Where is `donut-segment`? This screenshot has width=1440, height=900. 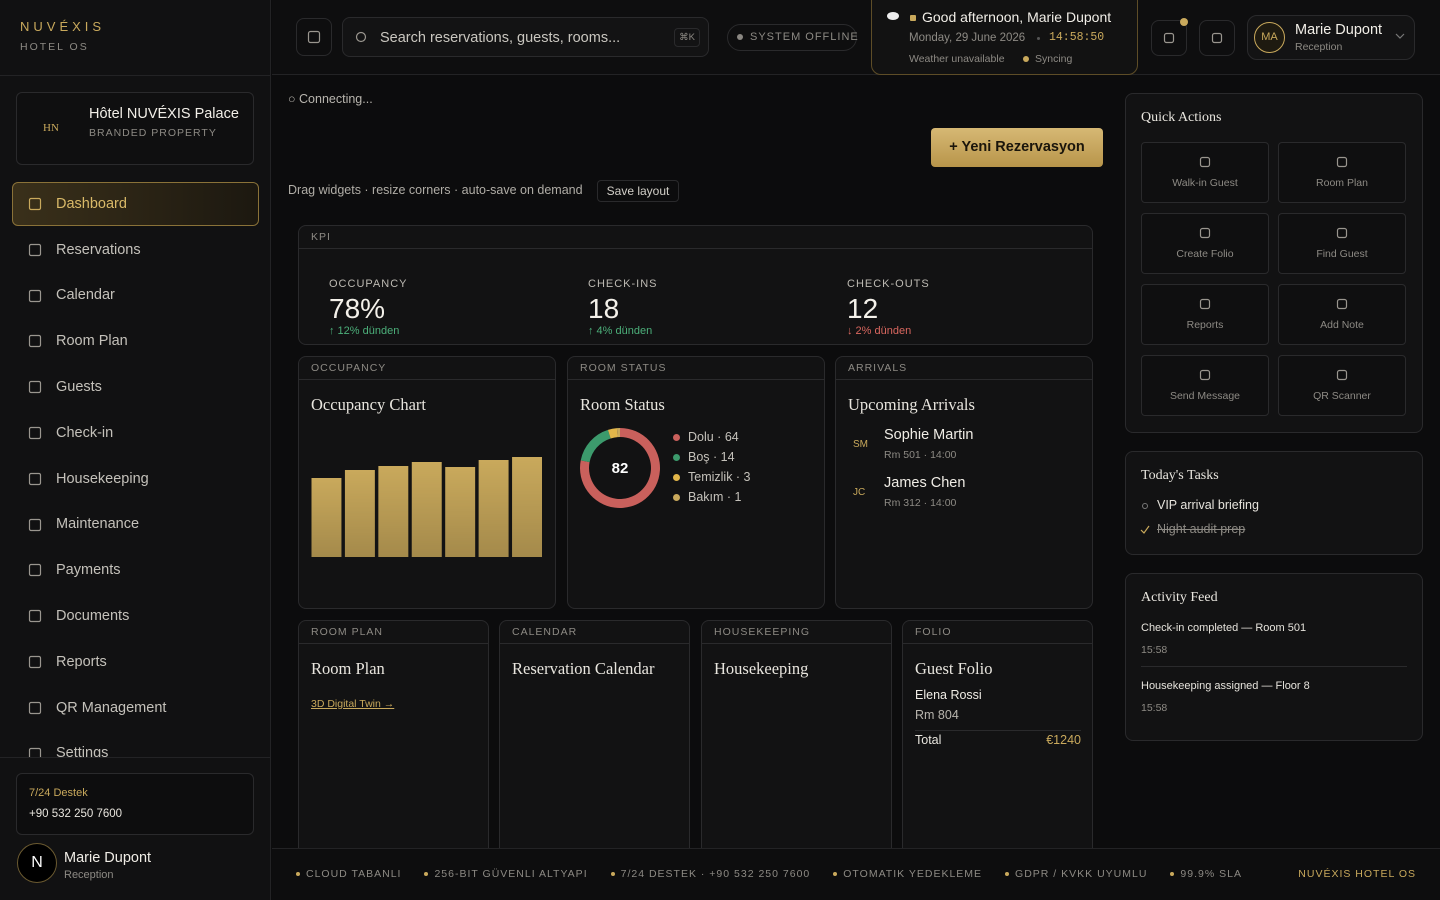 donut-segment is located at coordinates (618, 433).